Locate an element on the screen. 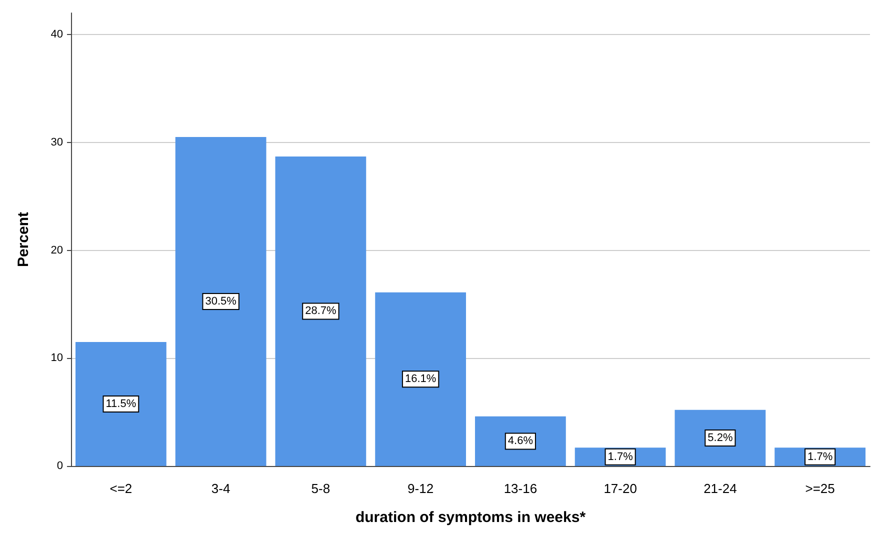 Image resolution: width=880 pixels, height=541 pixels. x-tick-label: <=2 is located at coordinates (121, 488).